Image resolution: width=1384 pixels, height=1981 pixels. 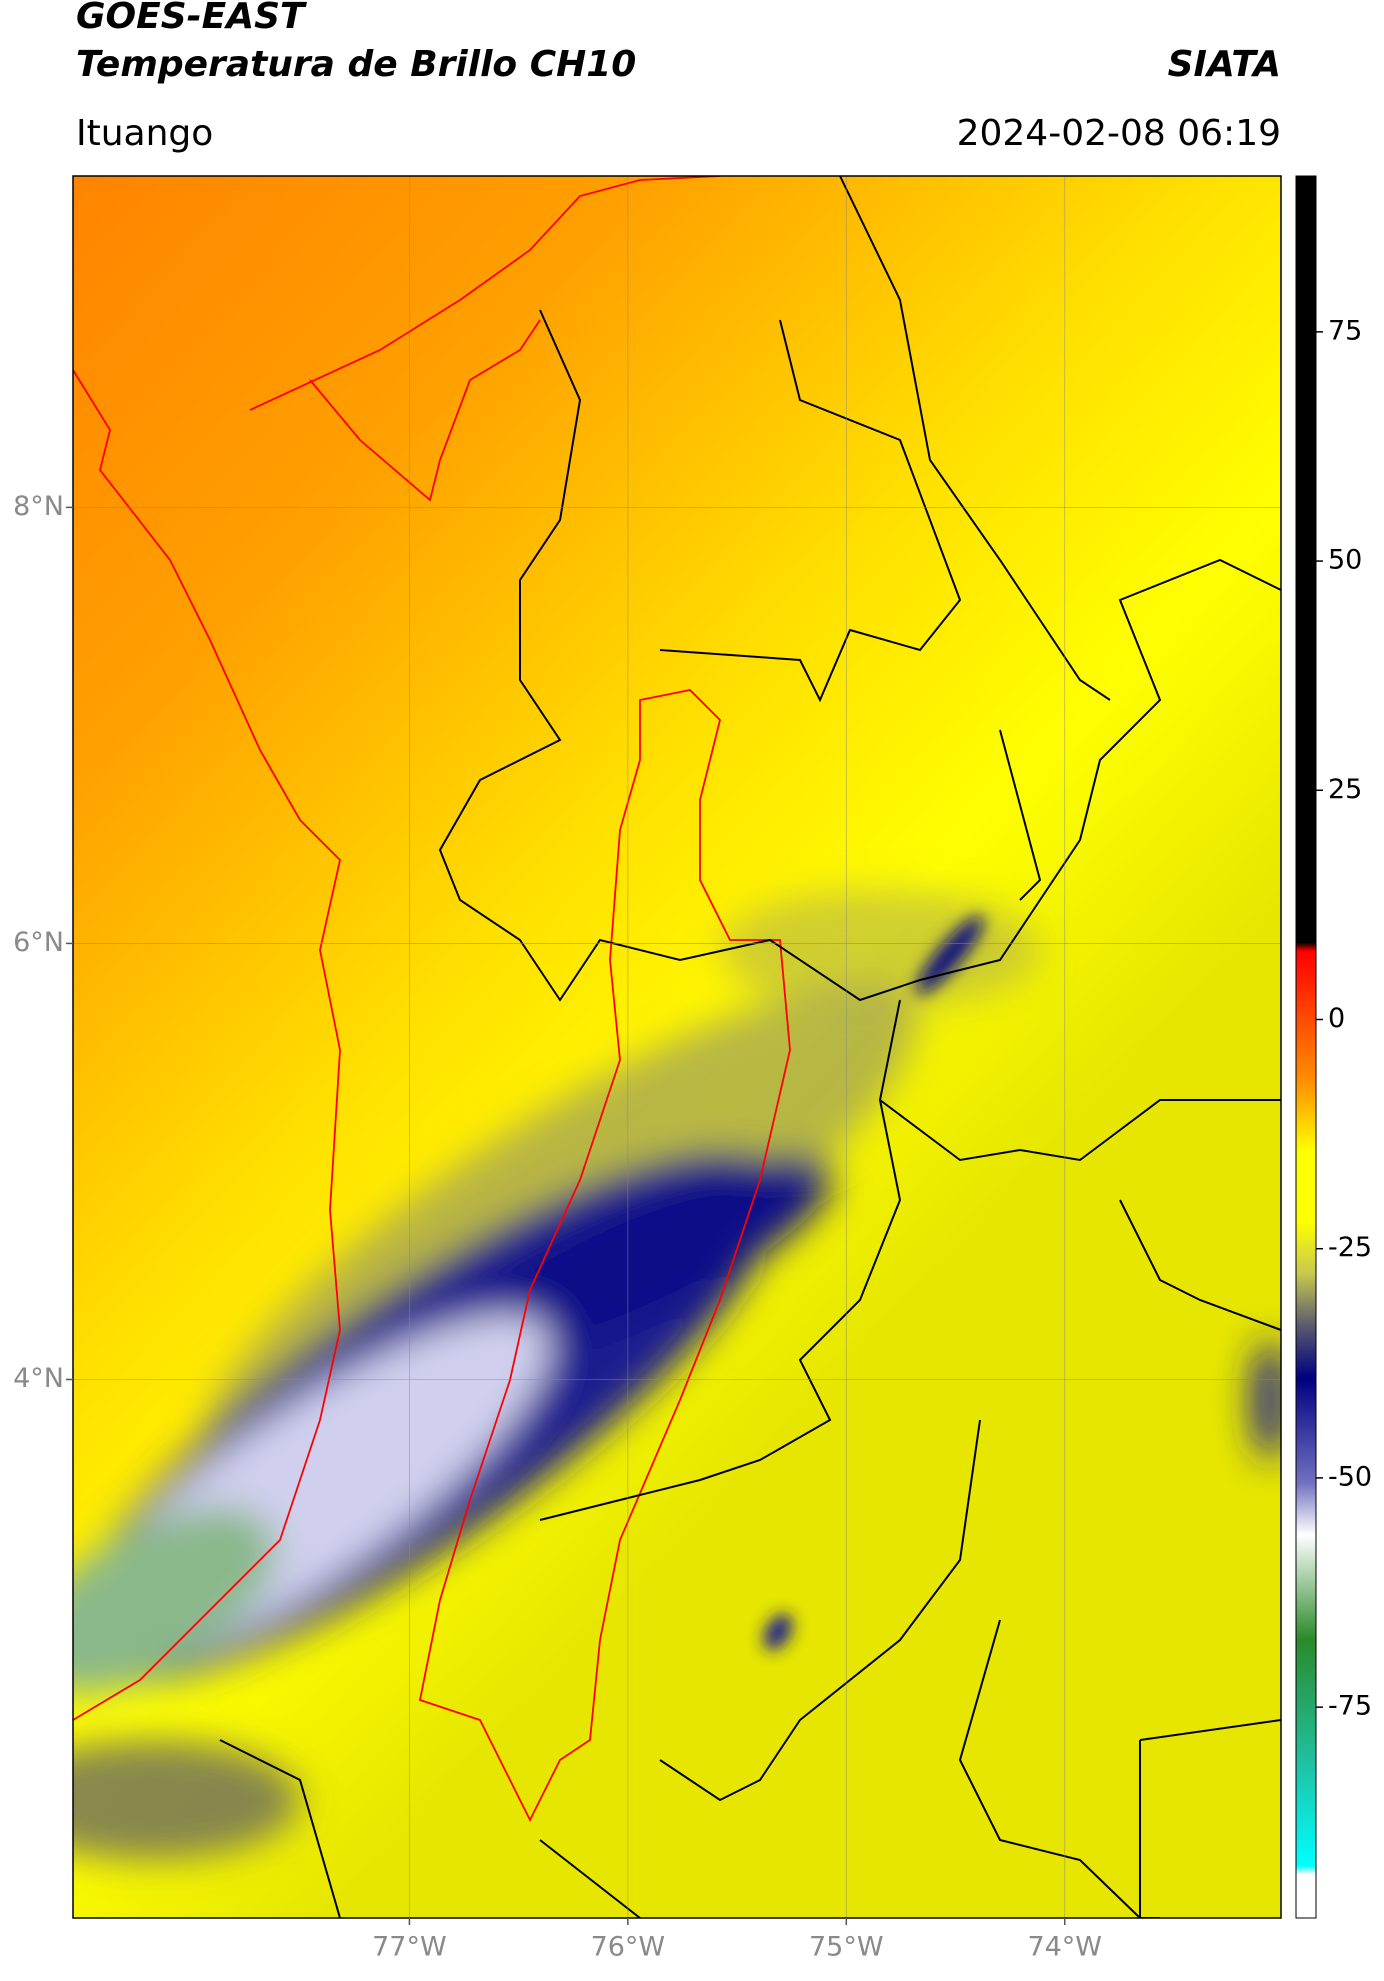 I want to click on source: GOES-EAST, so click(x=191, y=18).